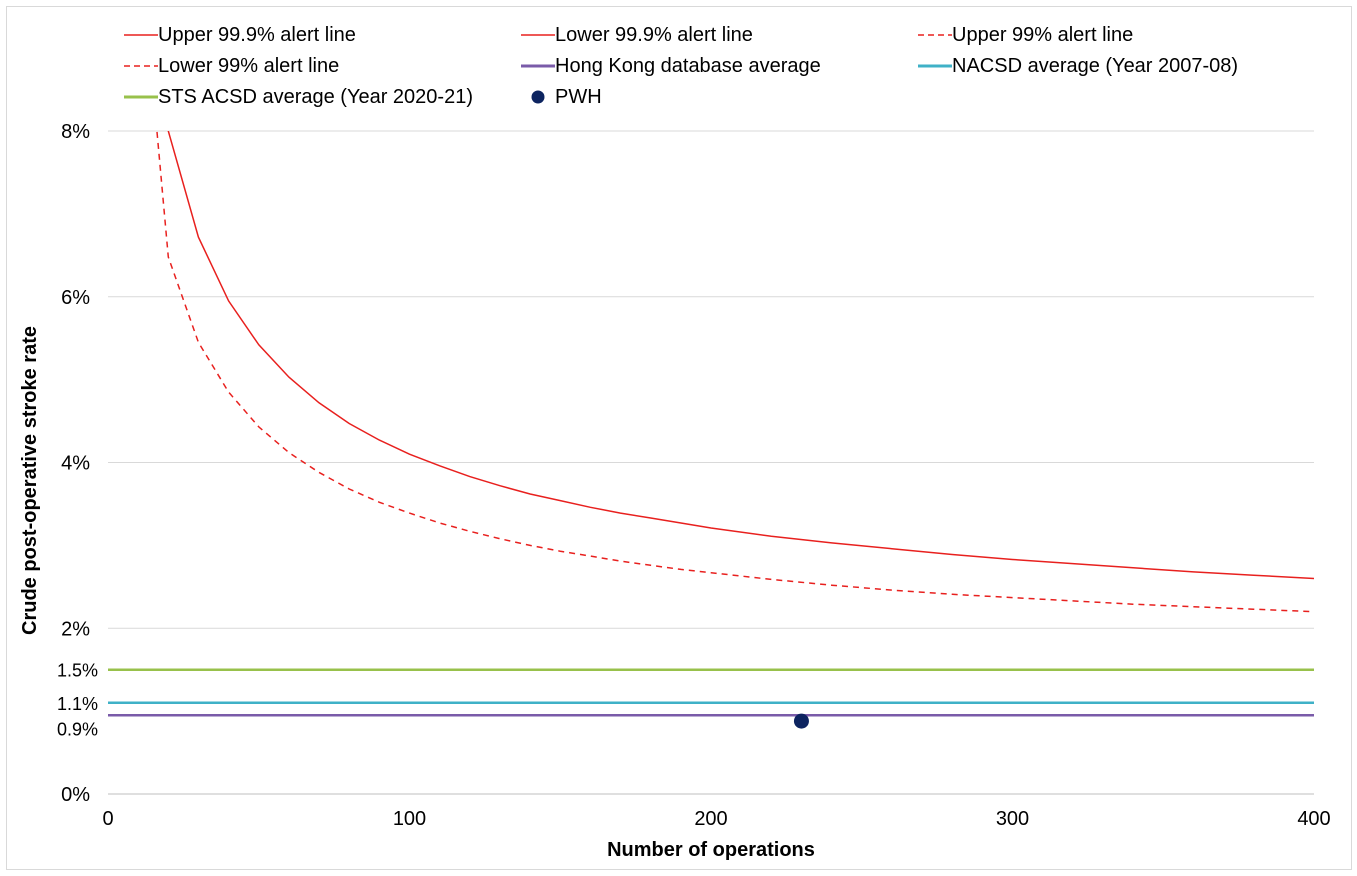  I want to click on legend-item: Lower 99.9% alert line, so click(637, 35).